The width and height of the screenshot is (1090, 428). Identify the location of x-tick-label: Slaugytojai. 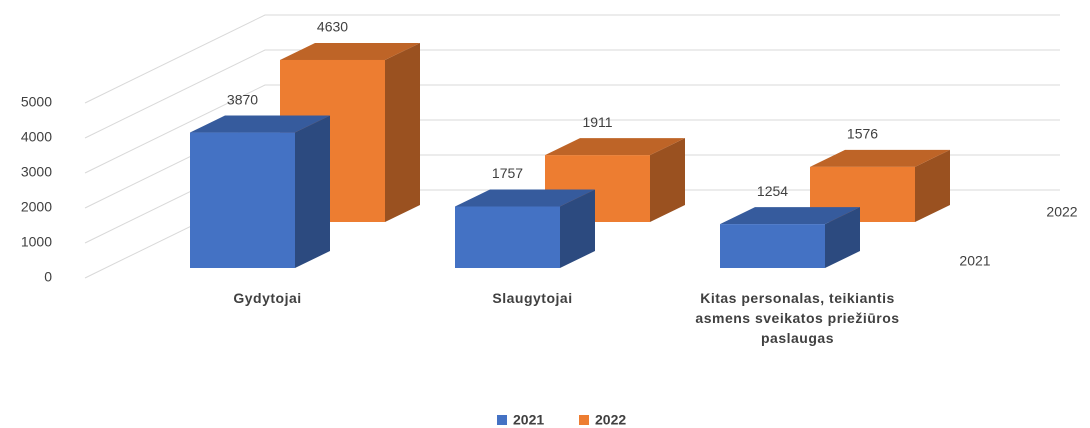
(532, 298).